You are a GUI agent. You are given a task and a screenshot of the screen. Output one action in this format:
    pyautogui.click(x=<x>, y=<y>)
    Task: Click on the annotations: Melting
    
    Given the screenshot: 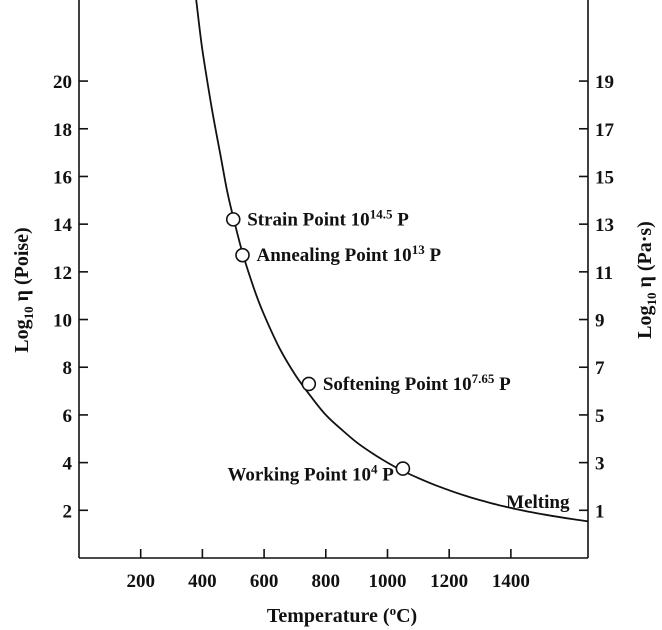 What is the action you would take?
    pyautogui.click(x=538, y=502)
    